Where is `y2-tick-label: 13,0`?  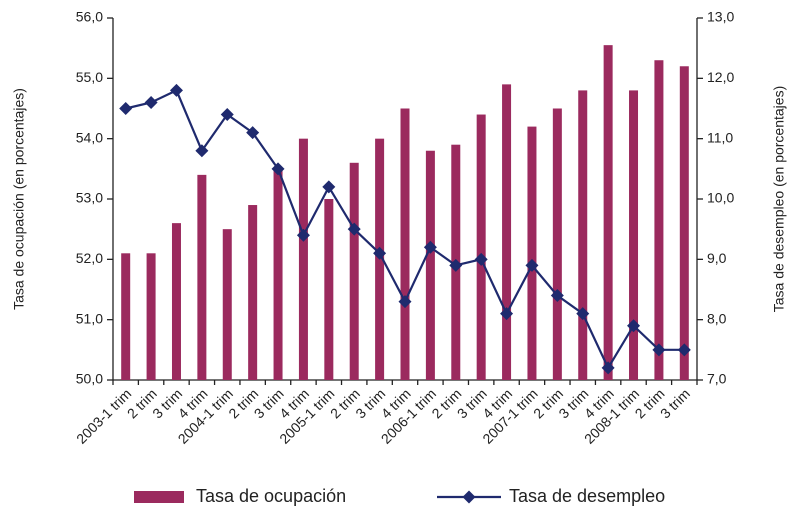 y2-tick-label: 13,0 is located at coordinates (720, 17).